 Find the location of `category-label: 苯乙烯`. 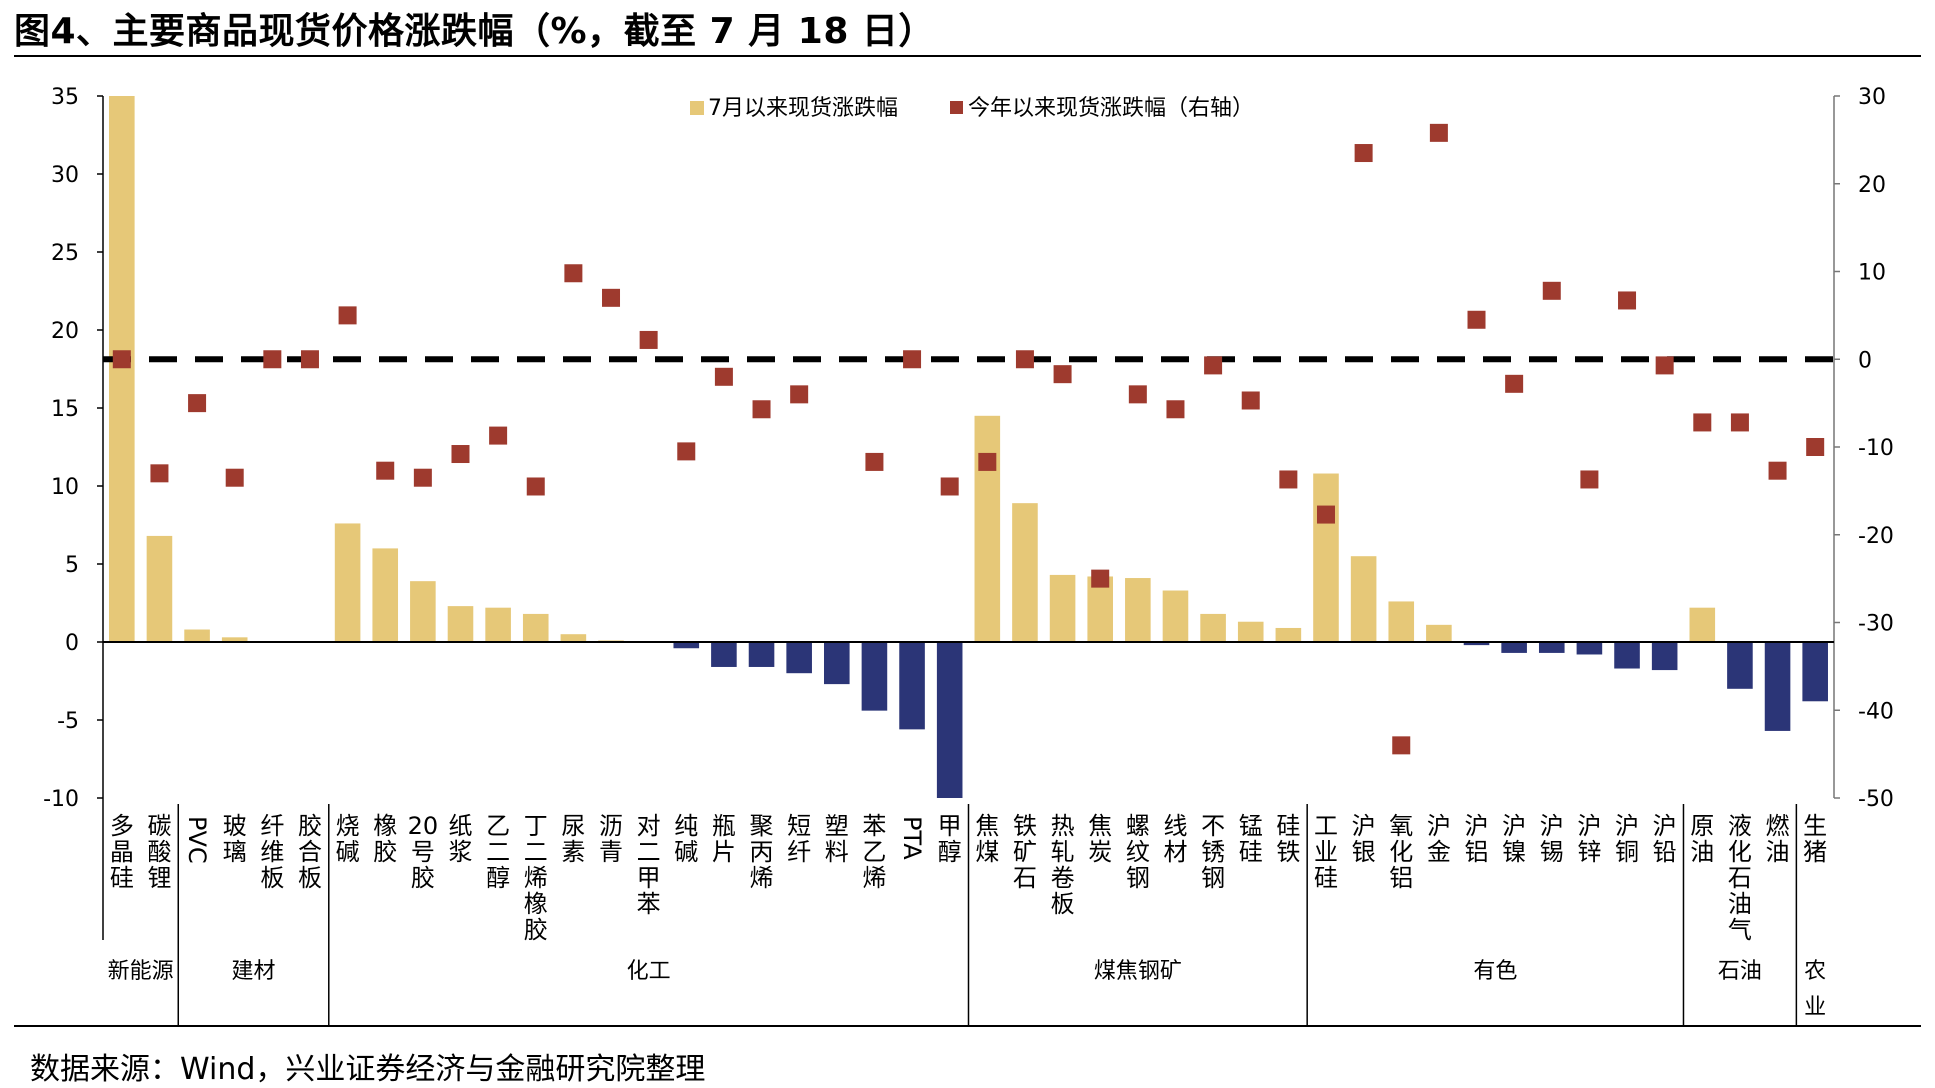

category-label: 苯乙烯 is located at coordinates (874, 852).